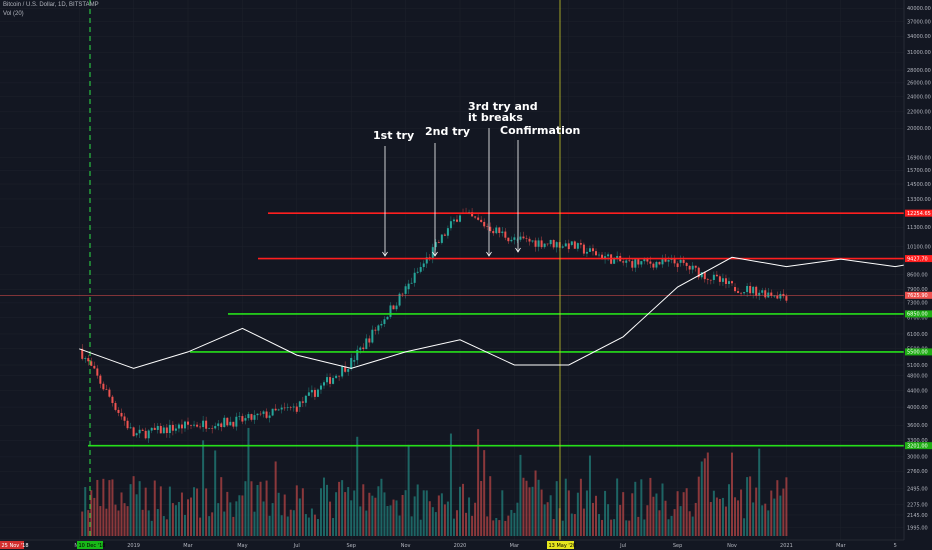 This screenshot has height=550, width=932. I want to click on time-tick-11: Sep, so click(677, 546).